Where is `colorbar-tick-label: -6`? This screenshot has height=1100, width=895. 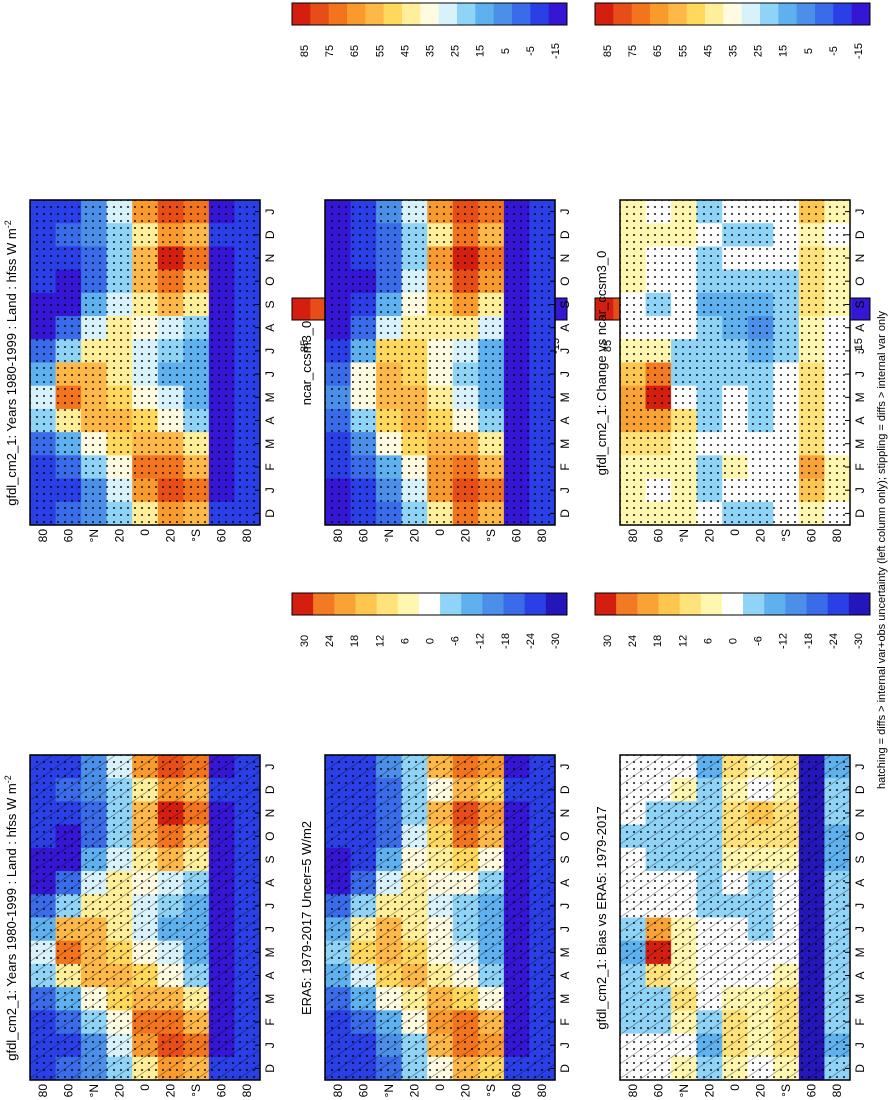
colorbar-tick-label: -6 is located at coordinates (456, 641).